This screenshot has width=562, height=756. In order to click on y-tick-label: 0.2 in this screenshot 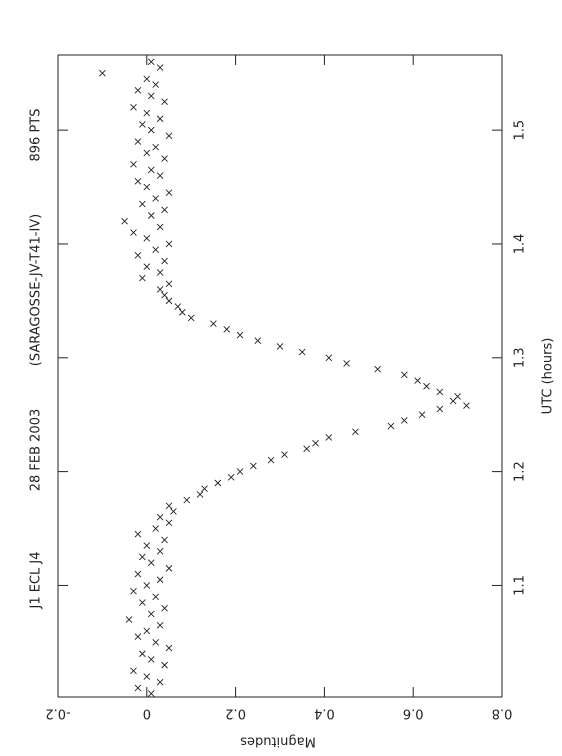, I will do `click(235, 713)`.